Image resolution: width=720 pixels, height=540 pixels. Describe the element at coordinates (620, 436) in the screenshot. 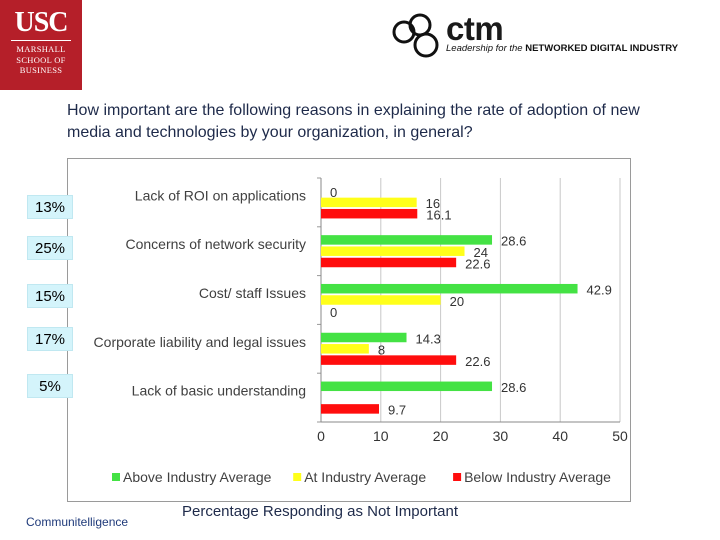

I see `x-tick-label: 50` at that location.